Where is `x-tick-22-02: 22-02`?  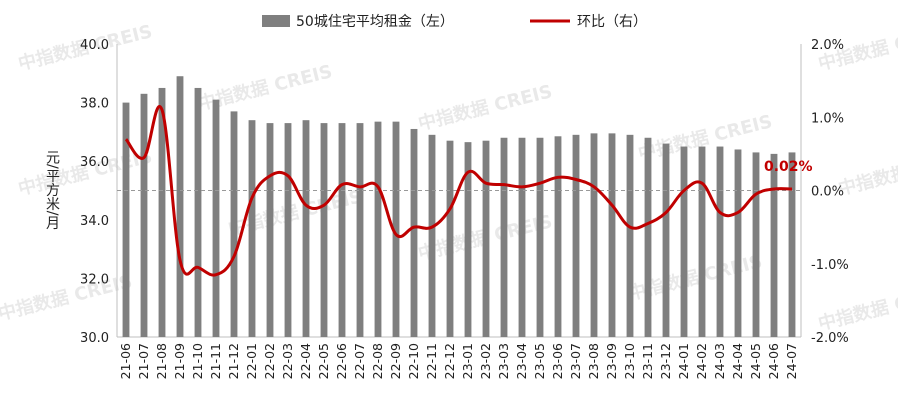
x-tick-22-02: 22-02 is located at coordinates (269, 361).